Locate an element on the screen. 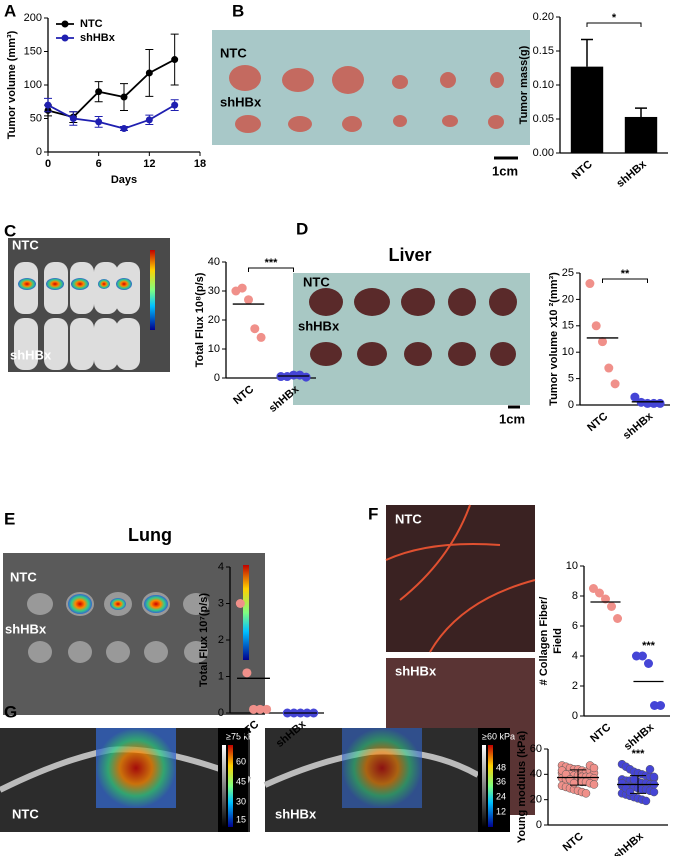 The height and width of the screenshot is (856, 685). colorbar-tick: 12 is located at coordinates (501, 811).